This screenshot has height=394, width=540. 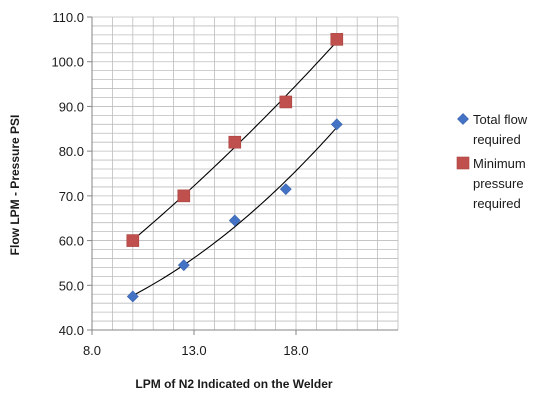 I want to click on legend-label-line: pressure, so click(x=498, y=183).